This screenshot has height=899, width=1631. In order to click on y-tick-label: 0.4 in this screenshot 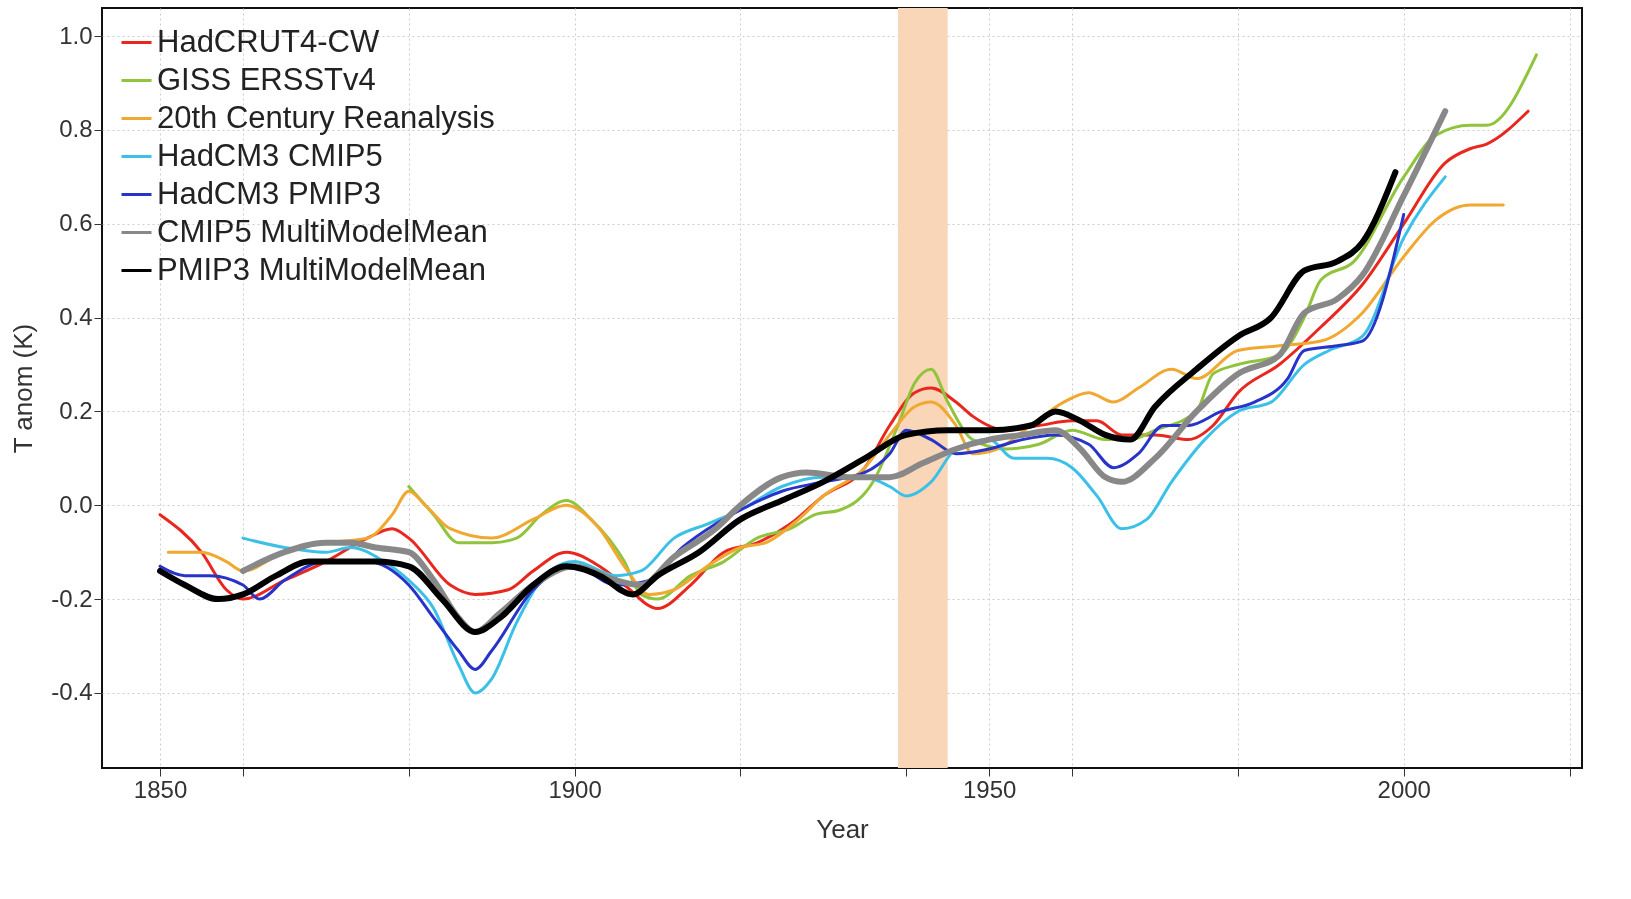, I will do `click(76, 317)`.